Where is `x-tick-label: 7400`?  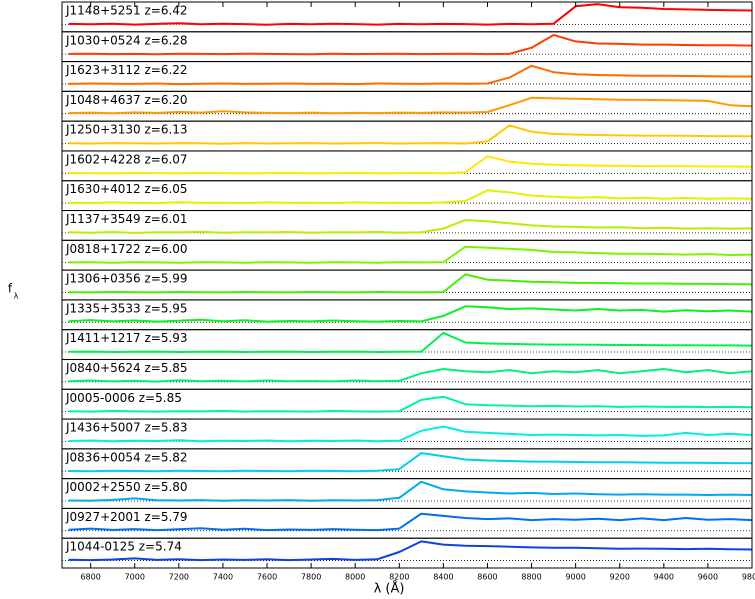 x-tick-label: 7400 is located at coordinates (223, 577).